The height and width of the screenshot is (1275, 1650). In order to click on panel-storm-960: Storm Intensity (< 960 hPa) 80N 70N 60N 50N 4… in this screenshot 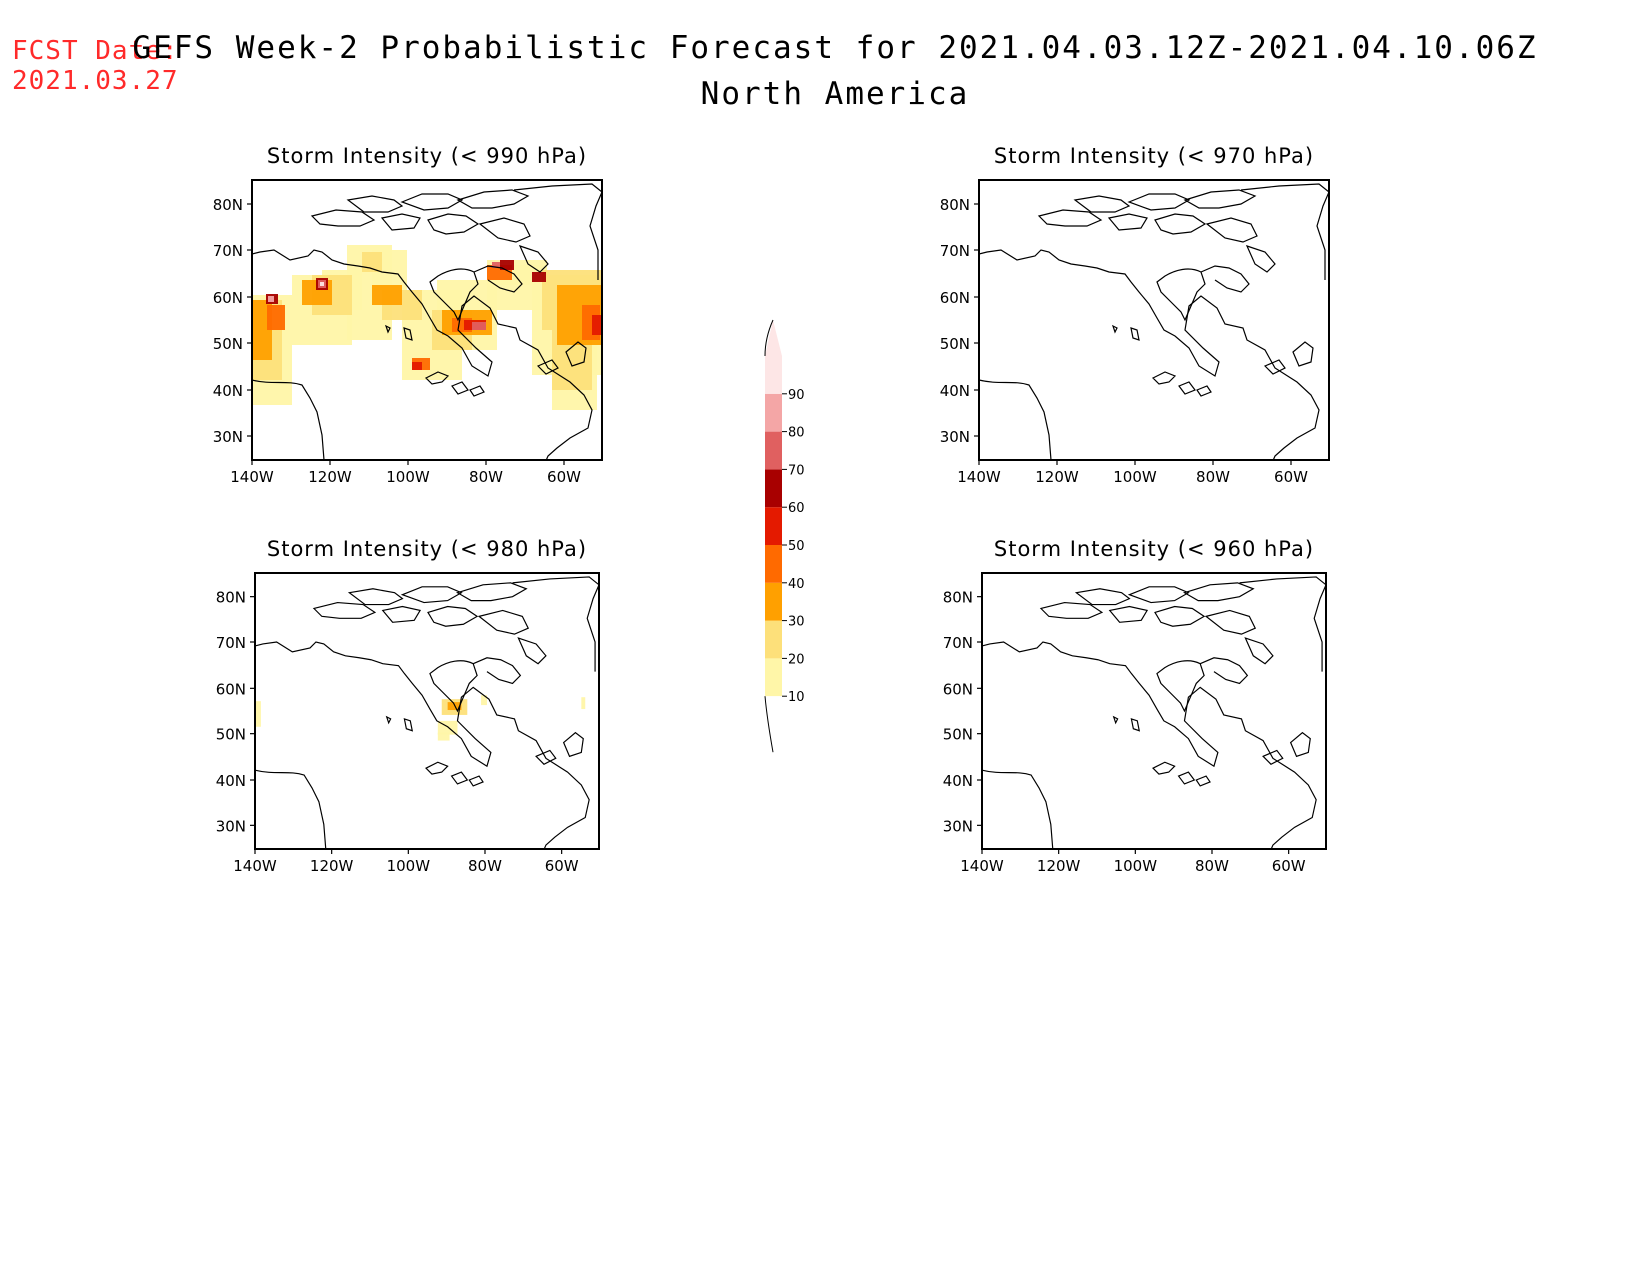, I will do `click(1135, 706)`.